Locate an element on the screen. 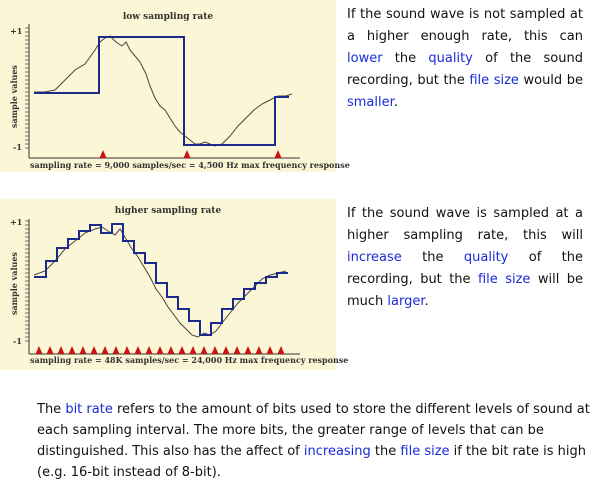 This screenshot has width=599, height=501. higher-sampling-chart is located at coordinates (162, 287).